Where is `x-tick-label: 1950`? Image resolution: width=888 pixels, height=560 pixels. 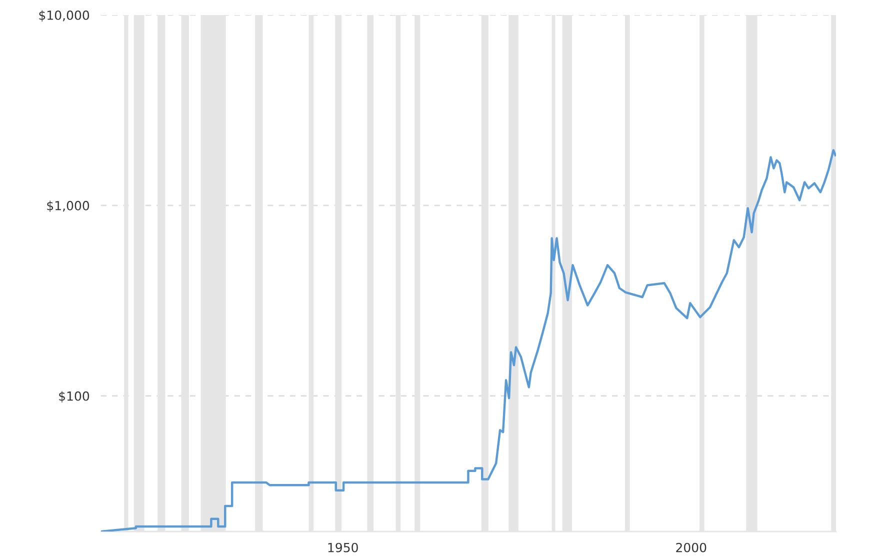 x-tick-label: 1950 is located at coordinates (343, 547).